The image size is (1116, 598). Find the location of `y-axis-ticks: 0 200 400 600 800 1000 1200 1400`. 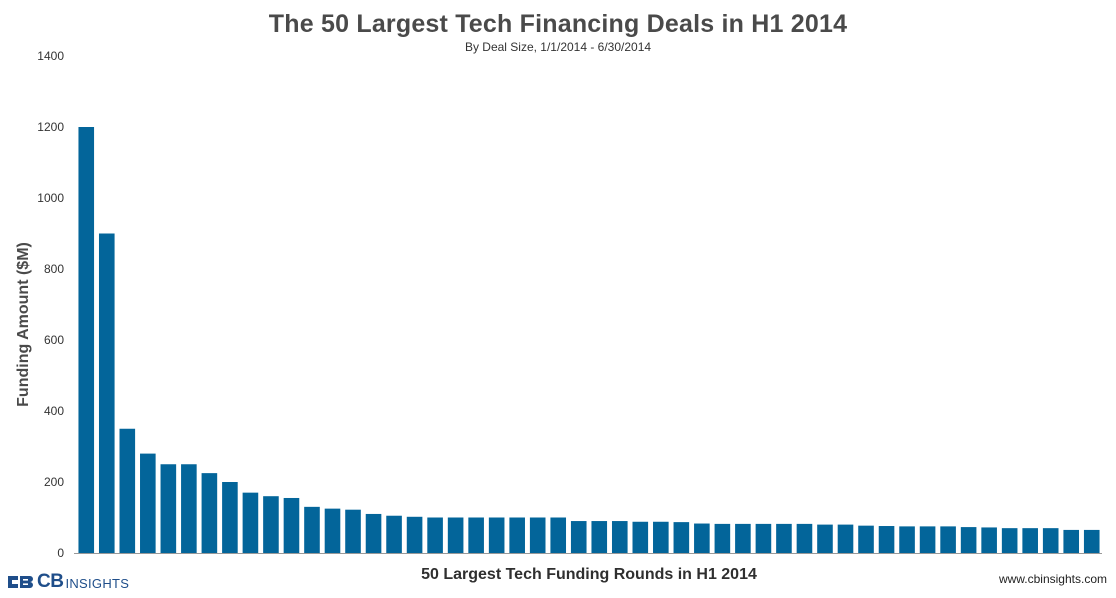

y-axis-ticks: 0 200 400 600 800 1000 1200 1400 is located at coordinates (50, 304).